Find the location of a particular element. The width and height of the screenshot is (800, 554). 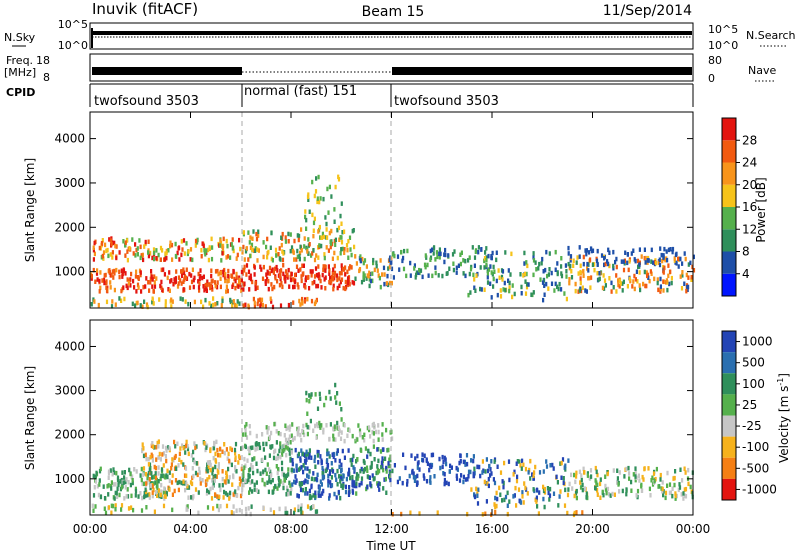

colorbar-swatch is located at coordinates (729, 240).